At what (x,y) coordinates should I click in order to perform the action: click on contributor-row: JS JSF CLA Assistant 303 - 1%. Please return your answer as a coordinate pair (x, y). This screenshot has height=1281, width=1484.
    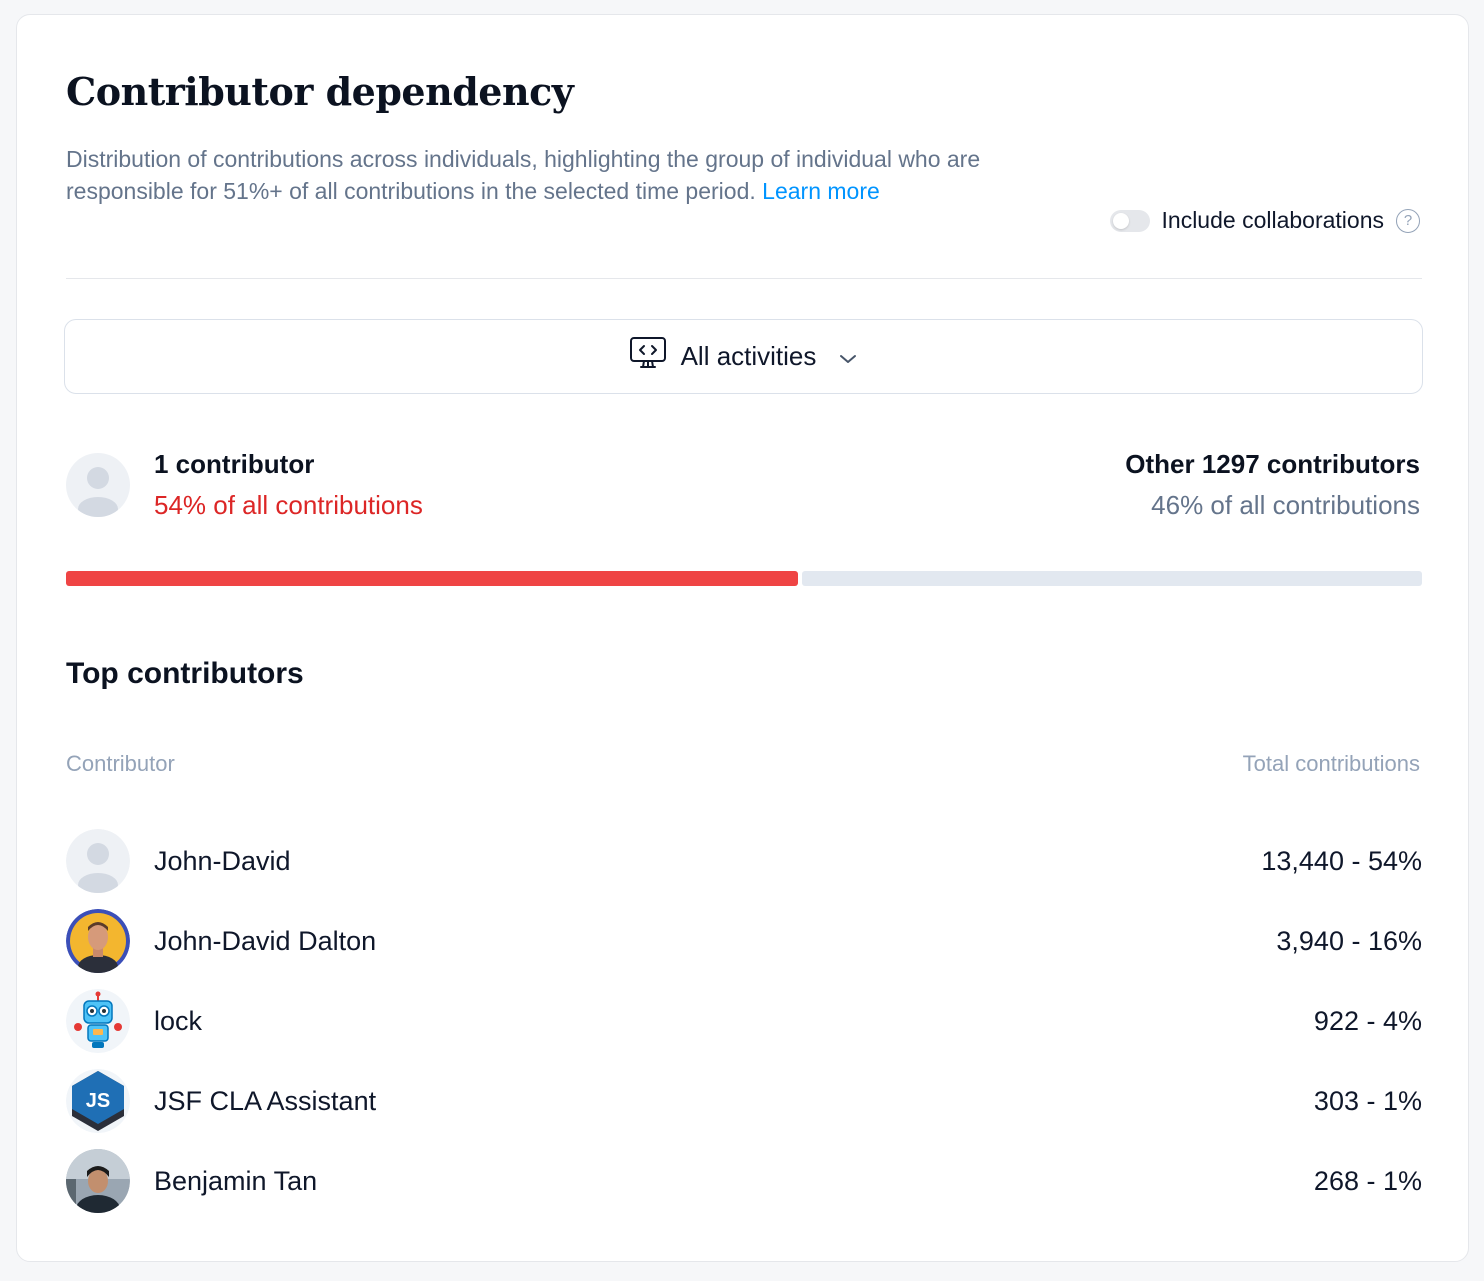
    Looking at the image, I should click on (744, 1101).